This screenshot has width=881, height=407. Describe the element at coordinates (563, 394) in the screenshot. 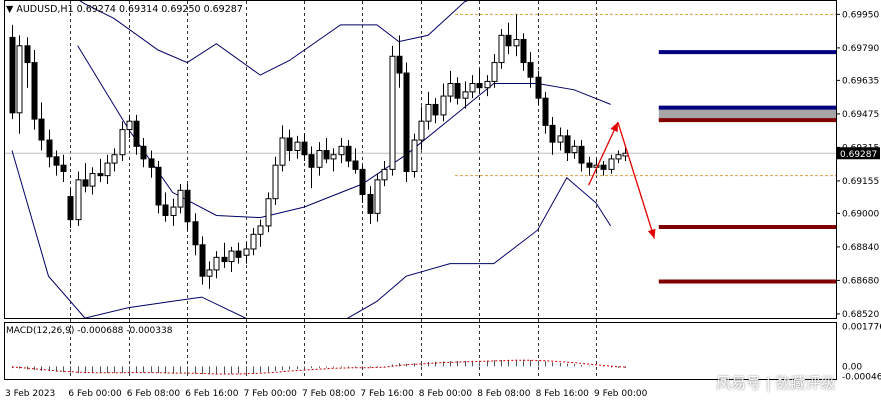

I see `x-tick-label: 8 Feb 16:00` at that location.